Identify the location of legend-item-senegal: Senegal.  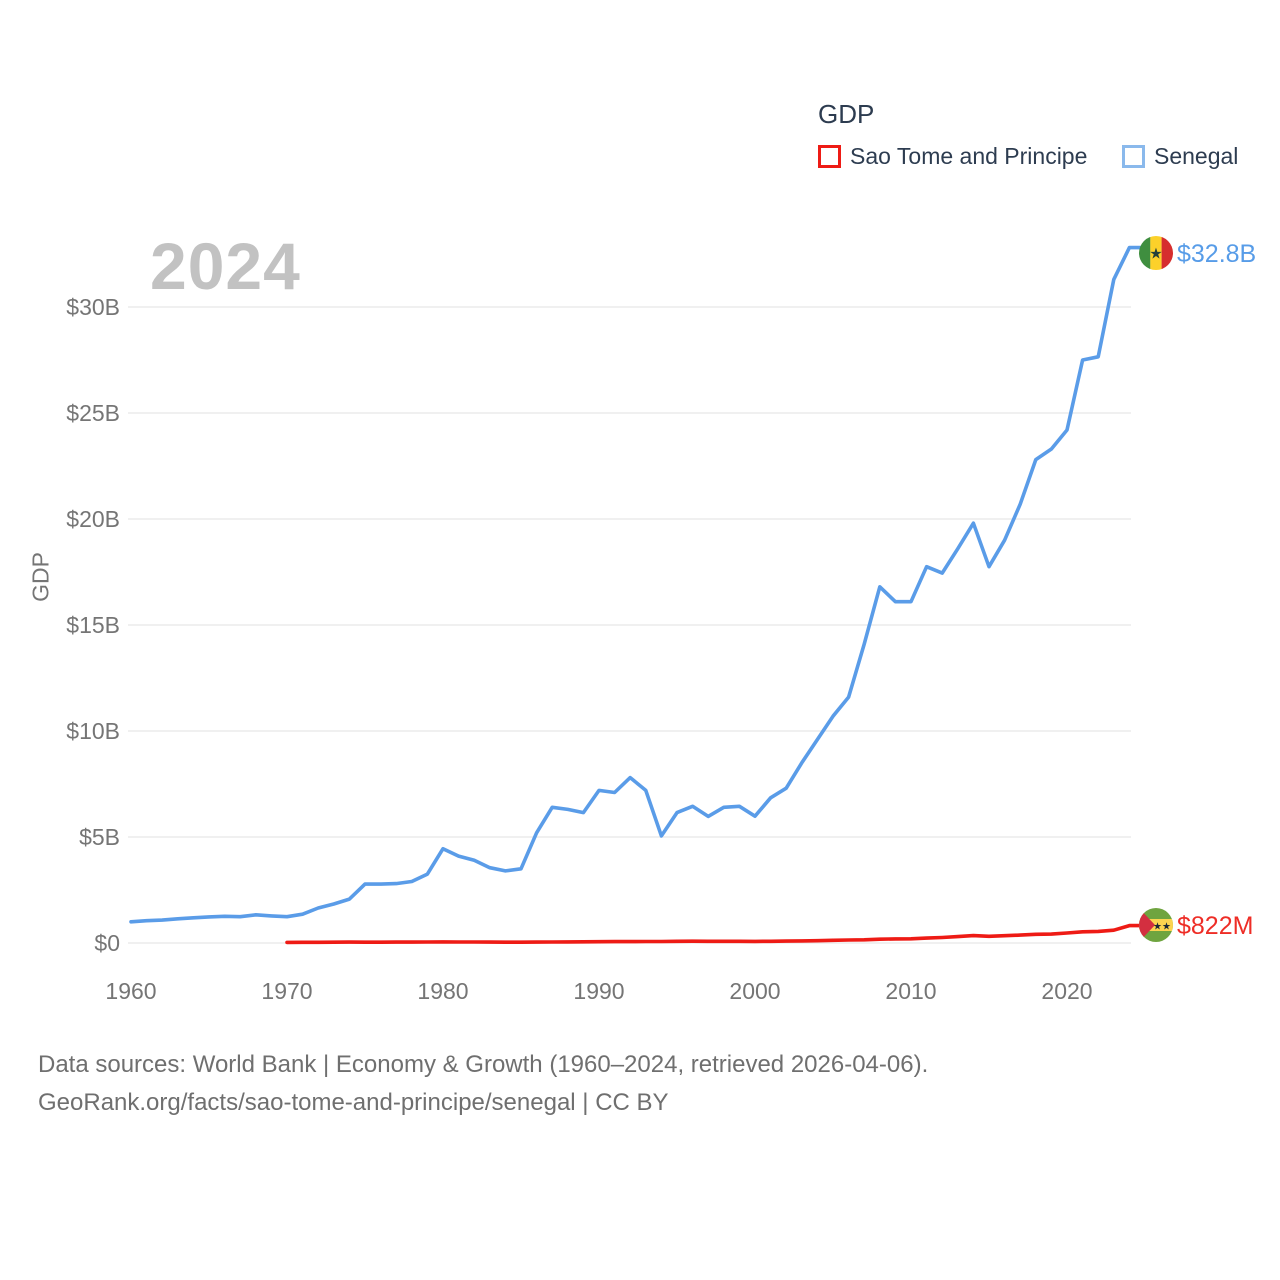
(1180, 156).